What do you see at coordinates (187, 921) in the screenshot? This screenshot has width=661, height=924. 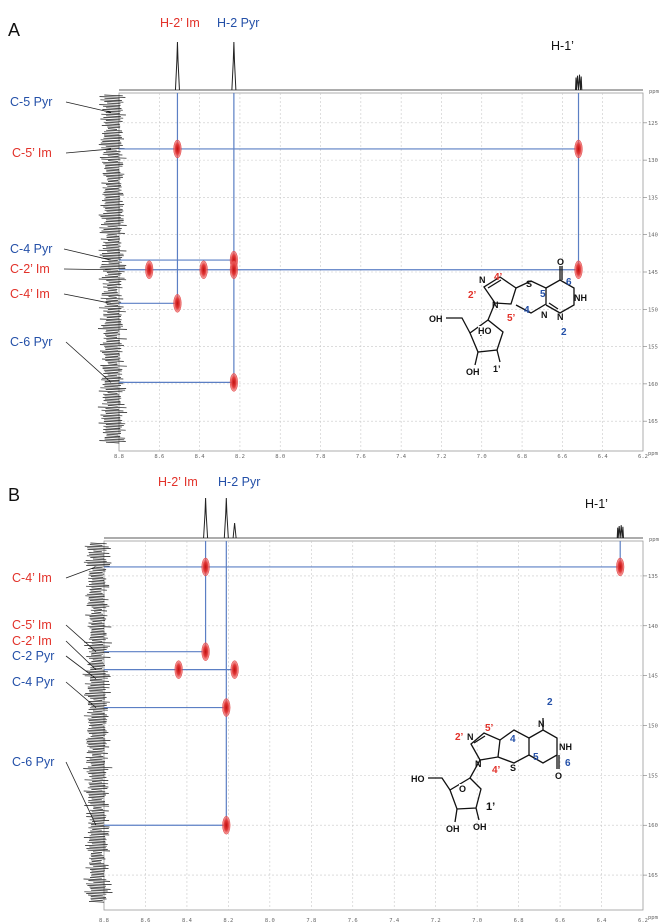 I see `panel-b-x-tick-label: 8.4` at bounding box center [187, 921].